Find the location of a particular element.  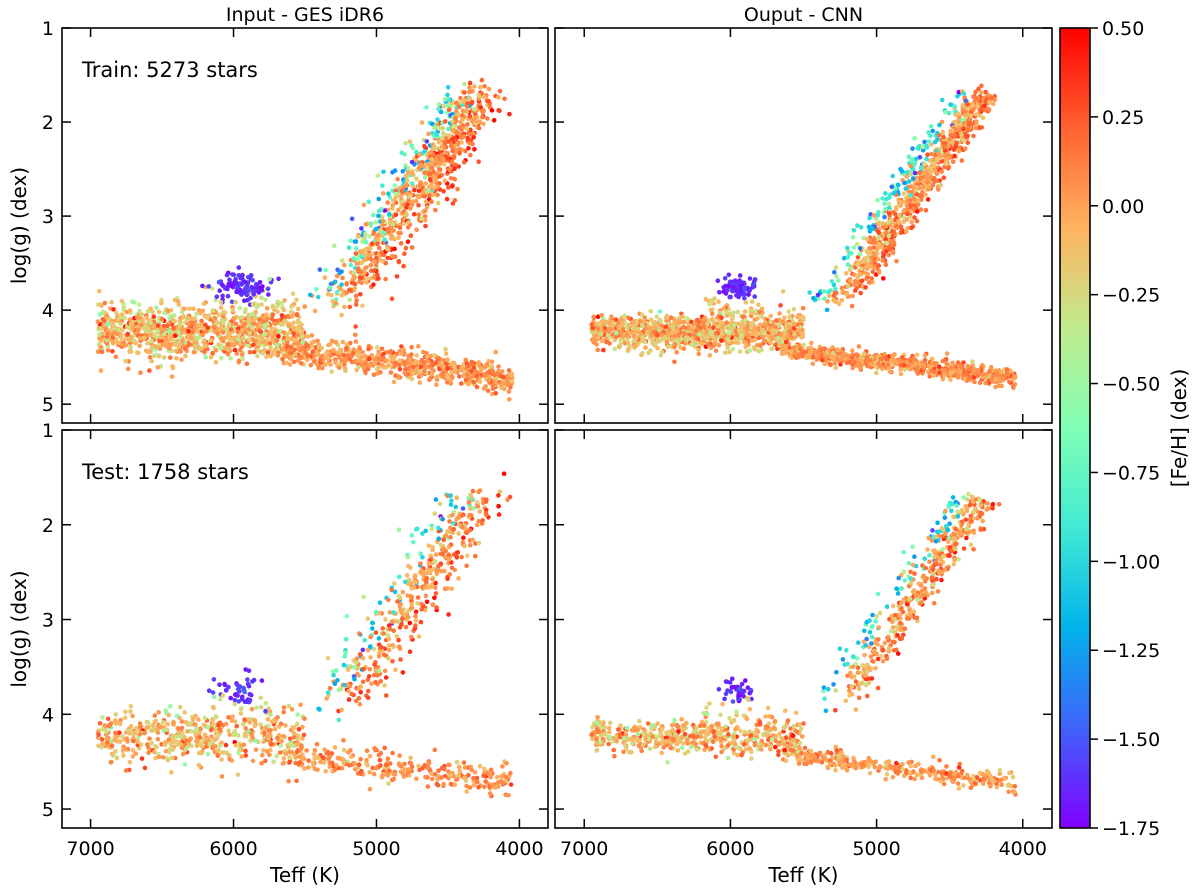

panel-annotation: Train: 5273 stars is located at coordinates (169, 70).